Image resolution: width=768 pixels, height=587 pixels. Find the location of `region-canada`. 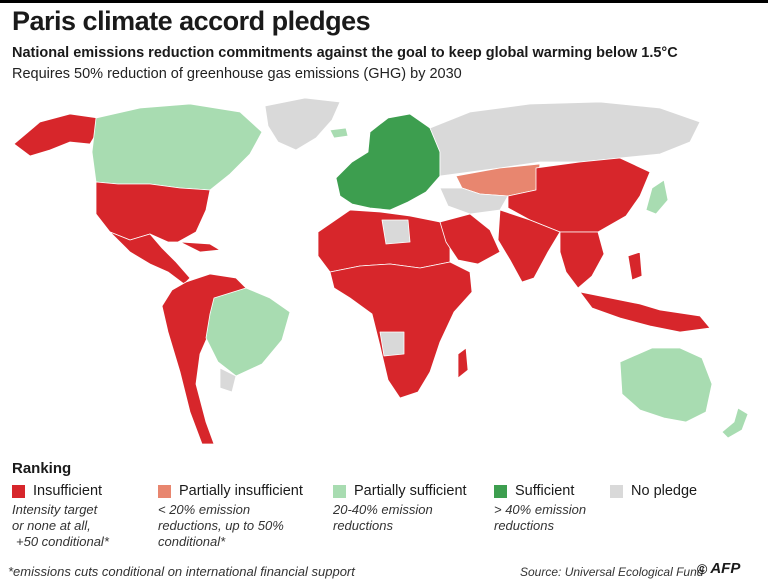

region-canada is located at coordinates (177, 147).